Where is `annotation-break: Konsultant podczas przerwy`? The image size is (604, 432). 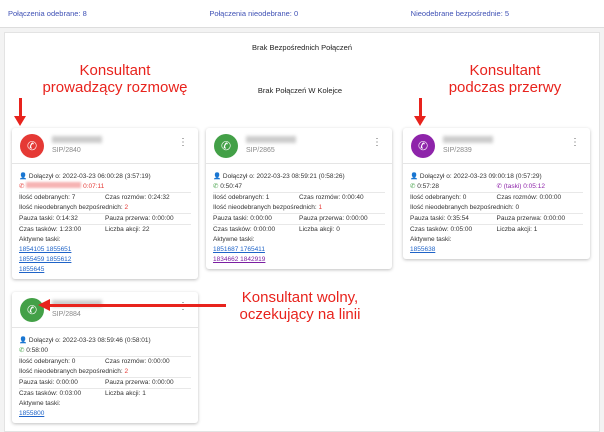 annotation-break: Konsultant podczas przerwy is located at coordinates (505, 79).